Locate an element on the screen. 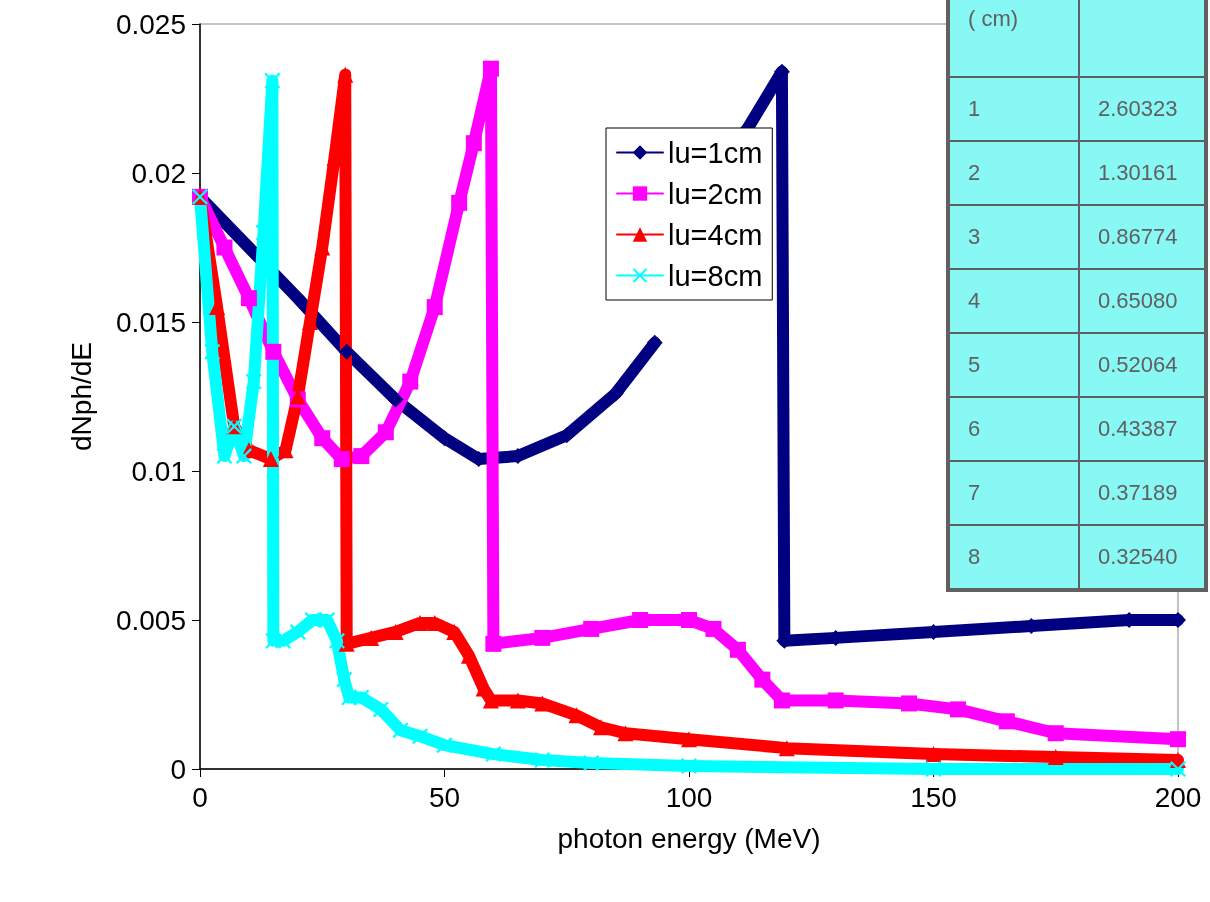 The width and height of the screenshot is (1210, 902). y-axis-title: dNph/dE is located at coordinates (81, 396).